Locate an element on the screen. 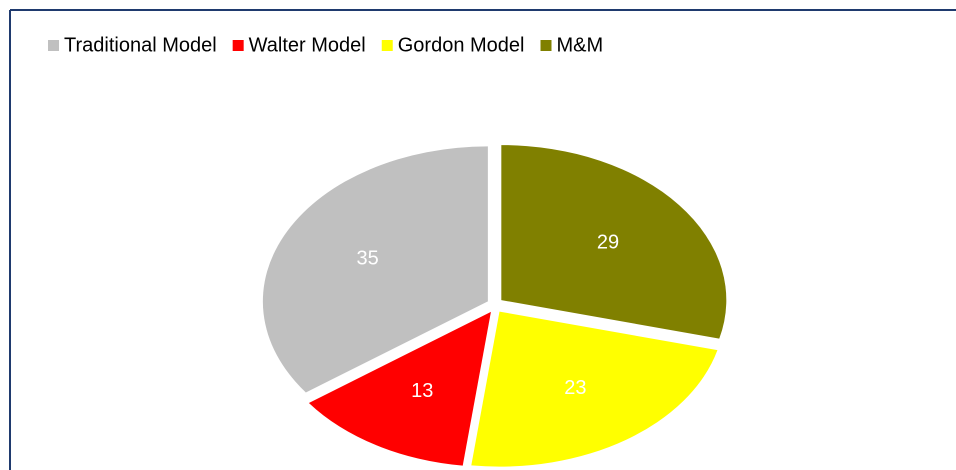  data-label: 13 is located at coordinates (422, 391).